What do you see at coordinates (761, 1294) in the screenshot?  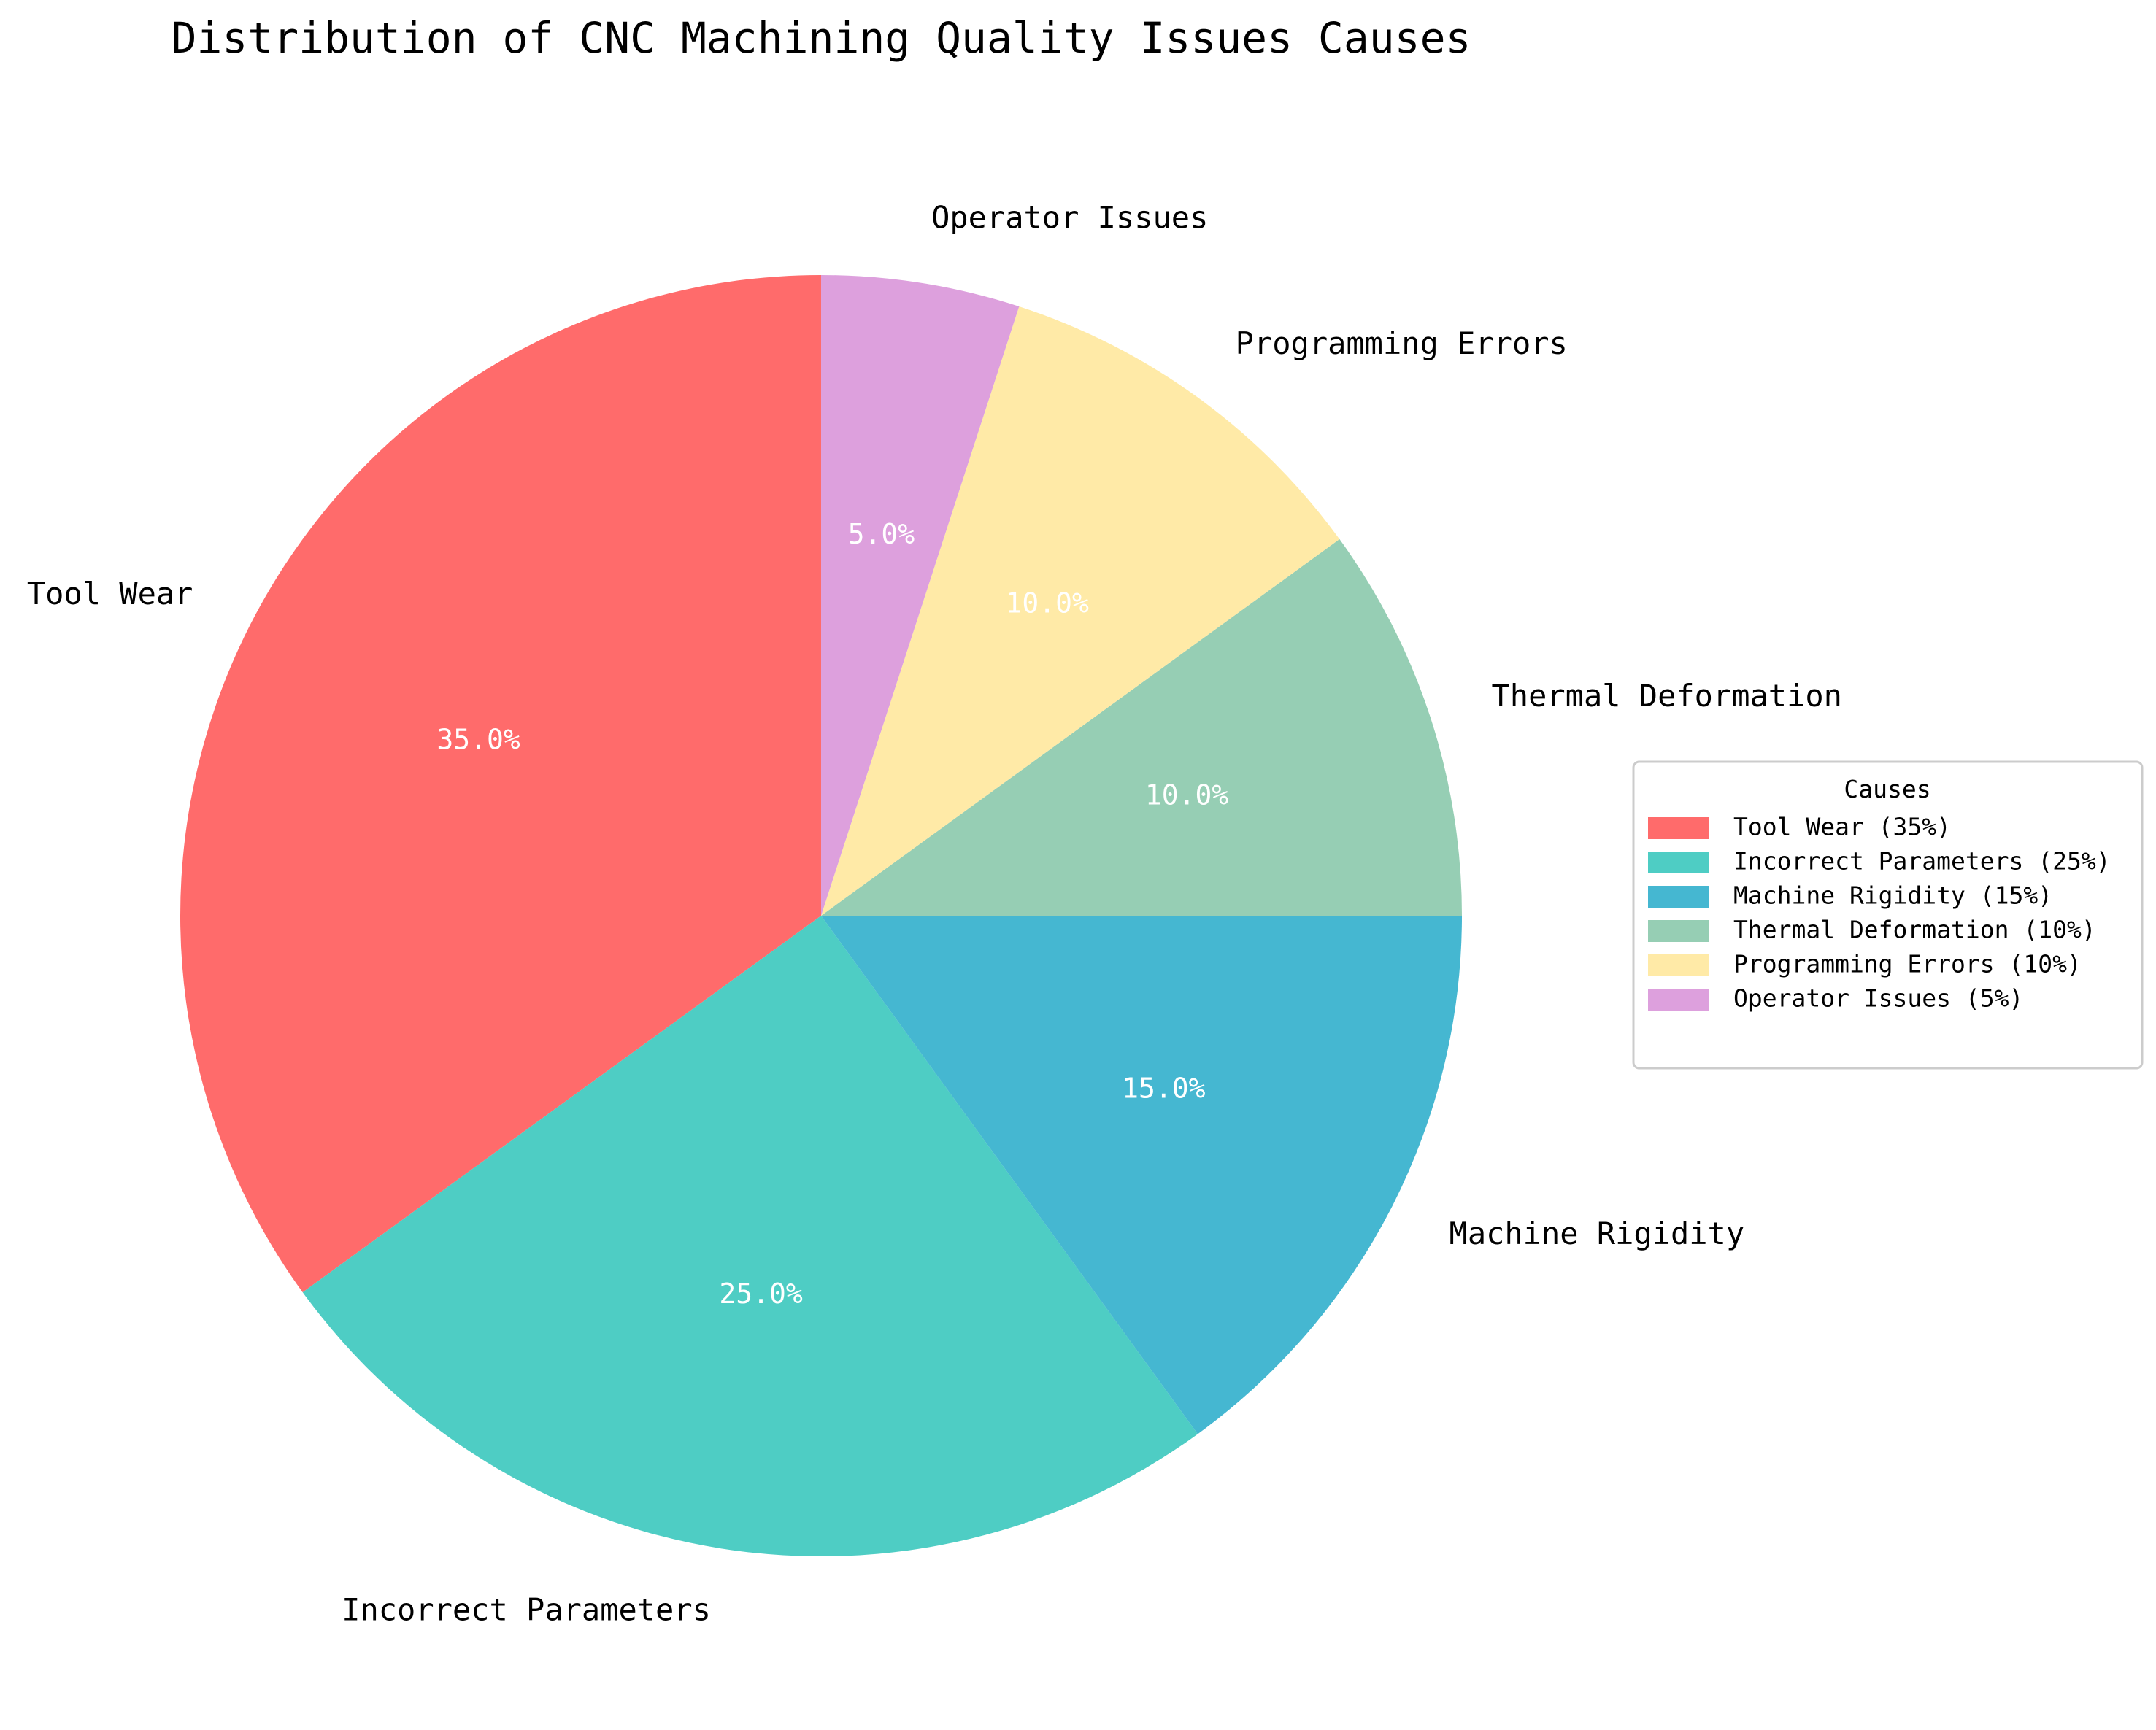 I see `percent-label-incorrect-parameters: 25.0%` at bounding box center [761, 1294].